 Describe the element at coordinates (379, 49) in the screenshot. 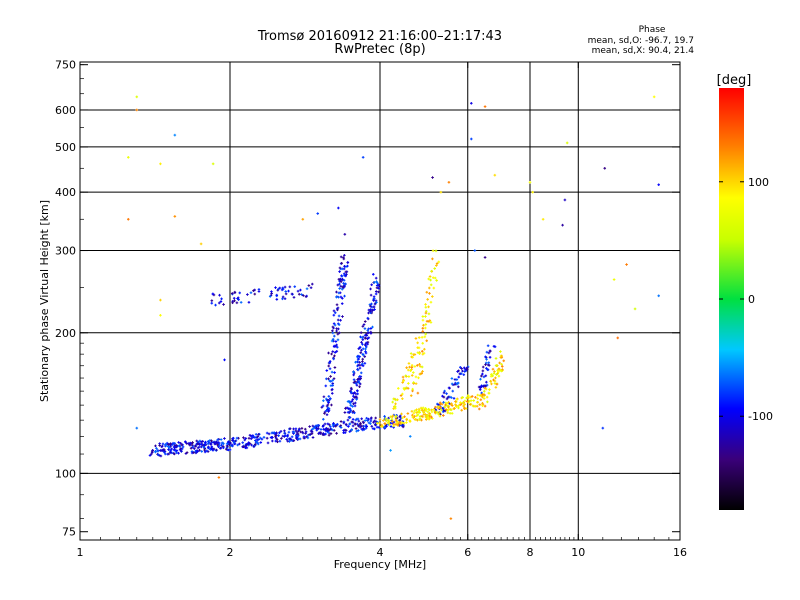

I see `chart-subtitle: RwPretec (8p)` at that location.